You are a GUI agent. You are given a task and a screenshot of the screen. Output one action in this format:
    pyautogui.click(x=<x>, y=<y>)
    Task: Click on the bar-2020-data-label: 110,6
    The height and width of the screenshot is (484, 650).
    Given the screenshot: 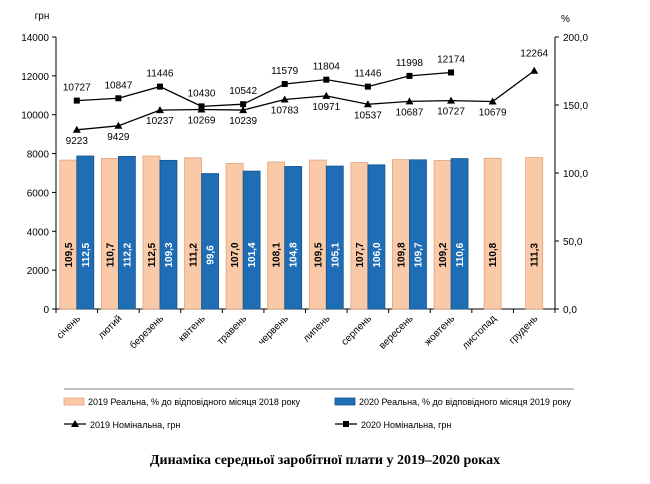 What is the action you would take?
    pyautogui.click(x=460, y=254)
    